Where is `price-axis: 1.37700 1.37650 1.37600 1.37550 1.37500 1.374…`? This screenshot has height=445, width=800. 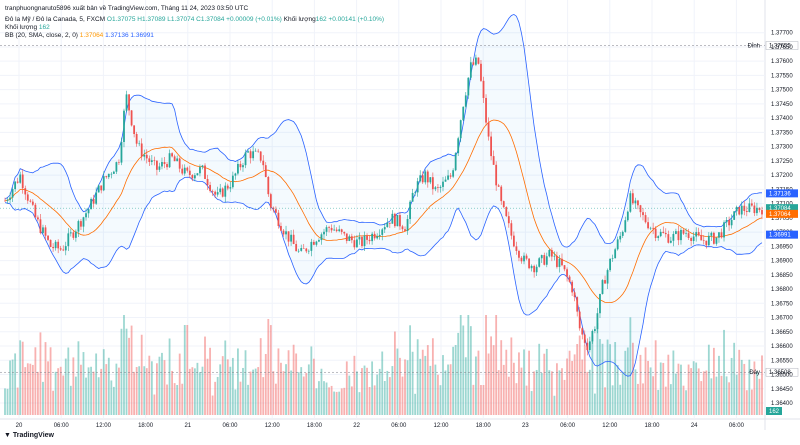
price-axis: 1.37700 1.37650 1.37600 1.37550 1.37500 1.374… is located at coordinates (782, 219).